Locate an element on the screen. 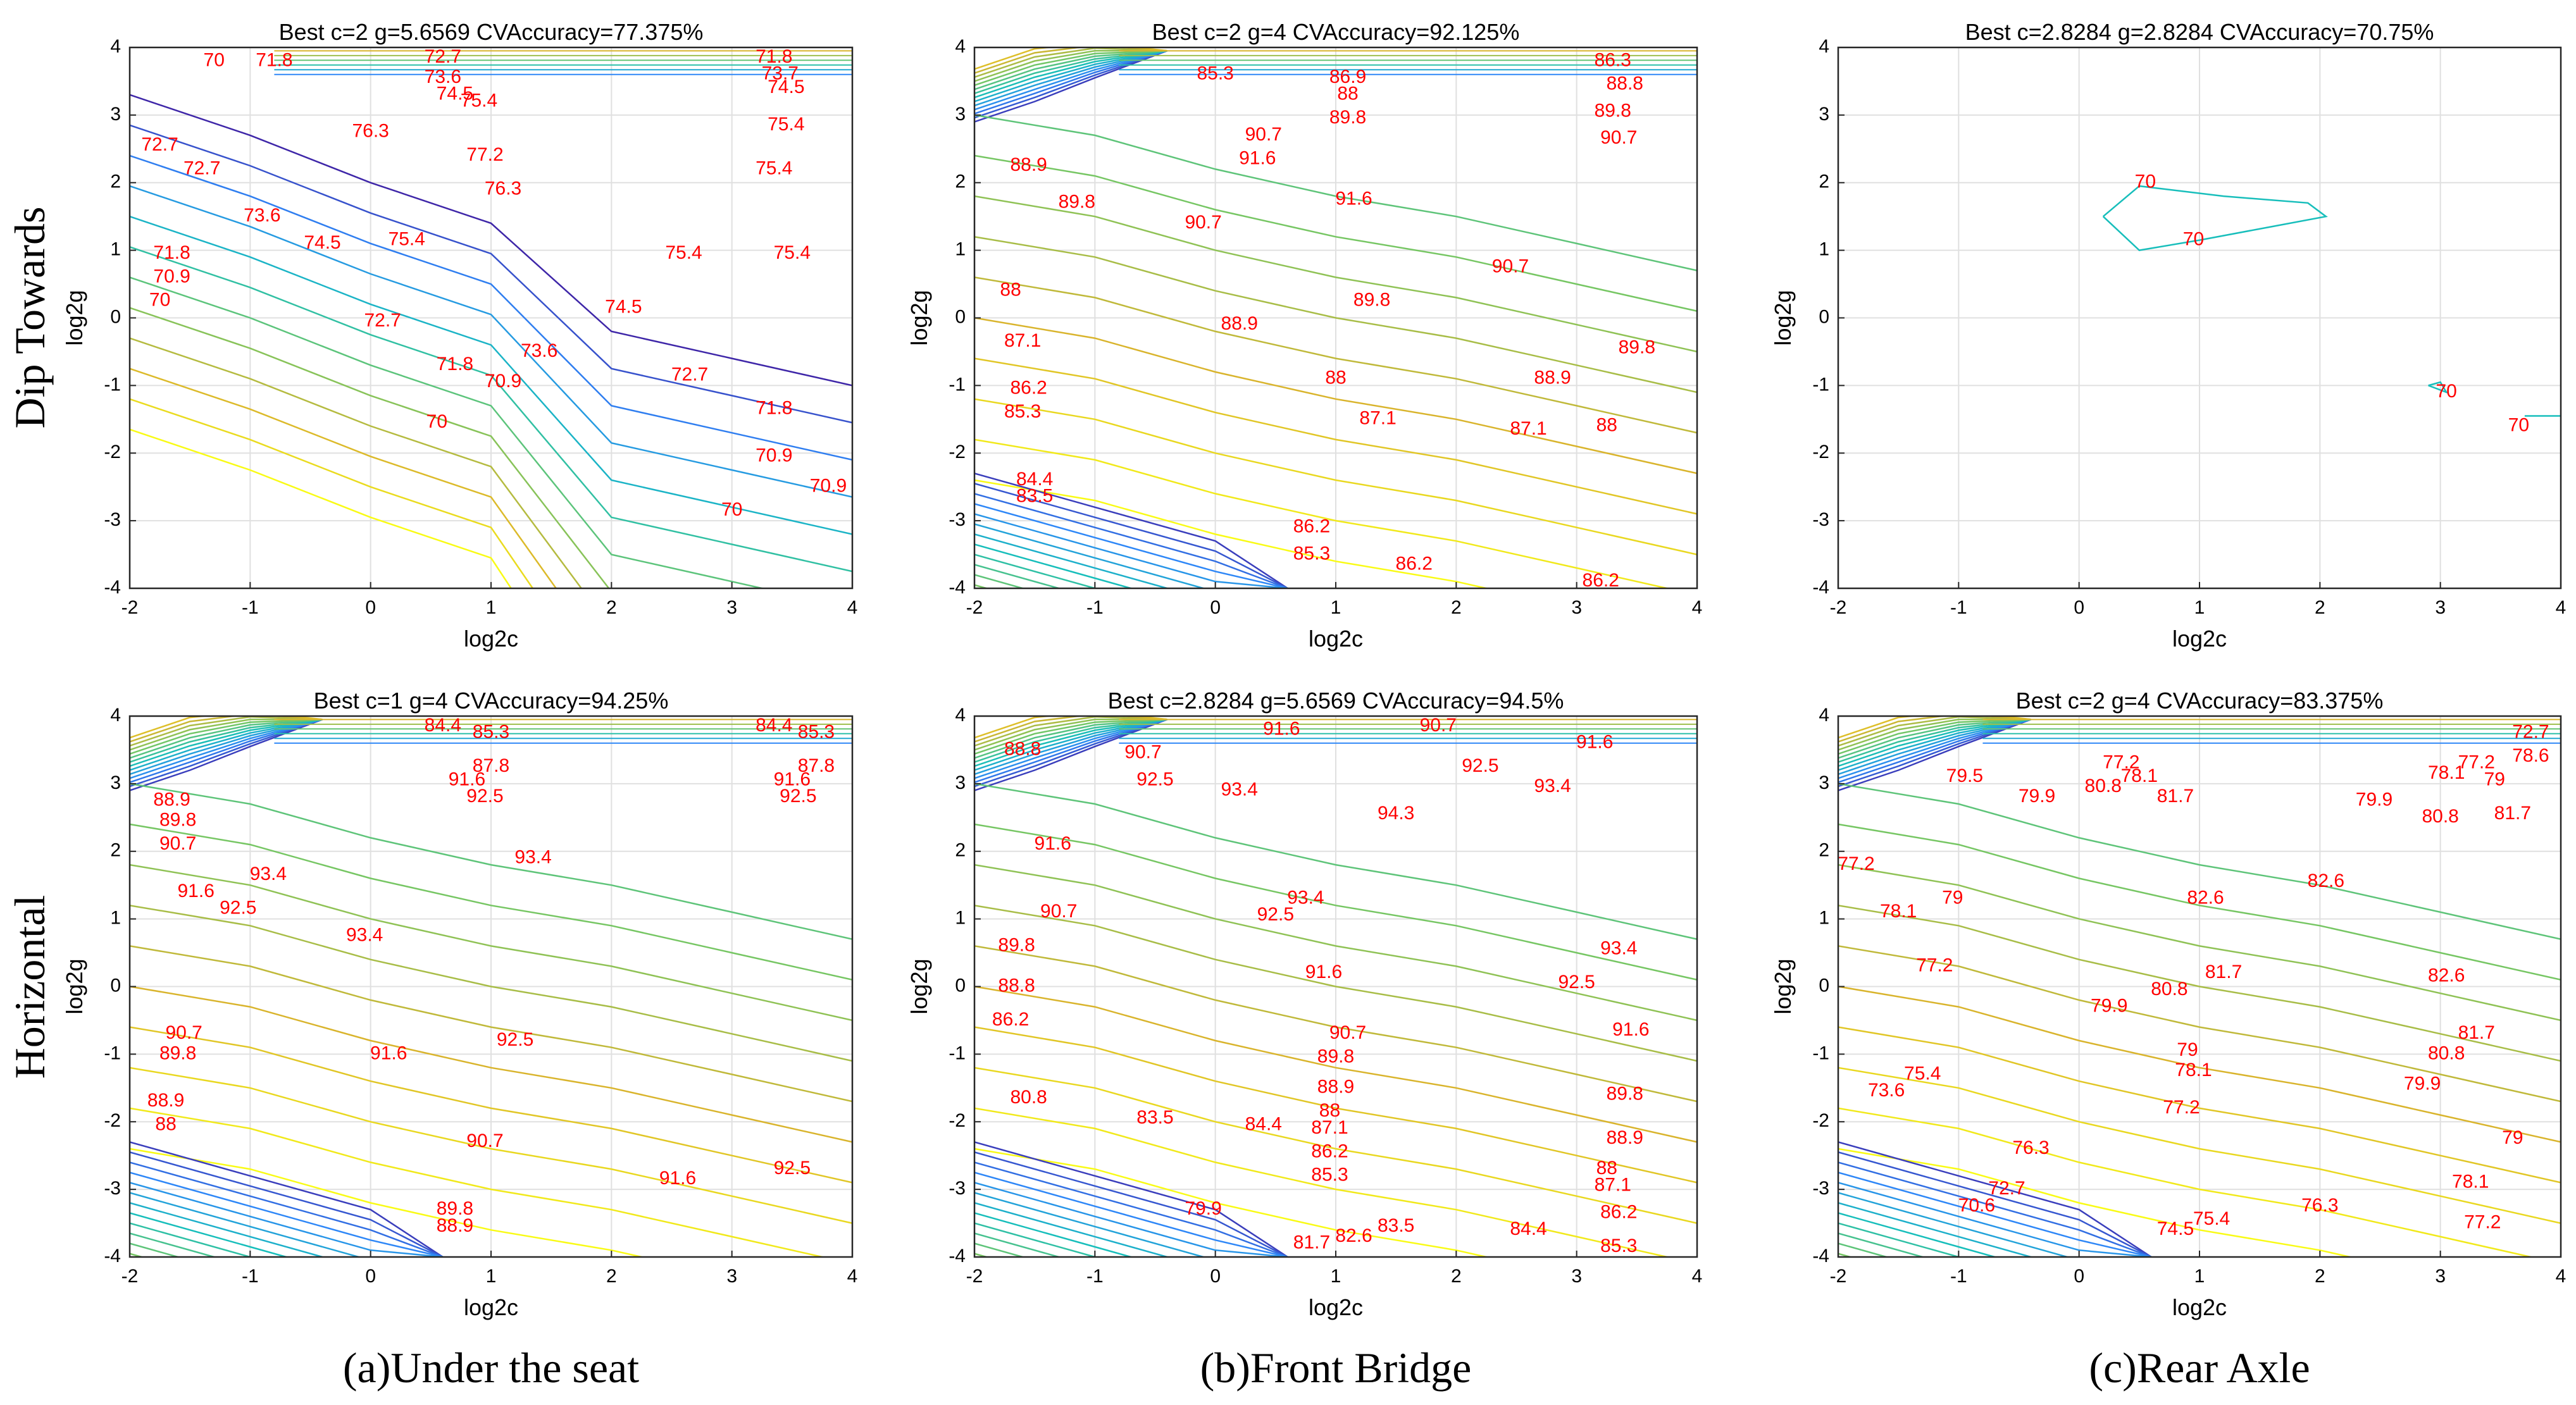 Image resolution: width=2576 pixels, height=1405 pixels. x-tick-label: -2 is located at coordinates (130, 1276).